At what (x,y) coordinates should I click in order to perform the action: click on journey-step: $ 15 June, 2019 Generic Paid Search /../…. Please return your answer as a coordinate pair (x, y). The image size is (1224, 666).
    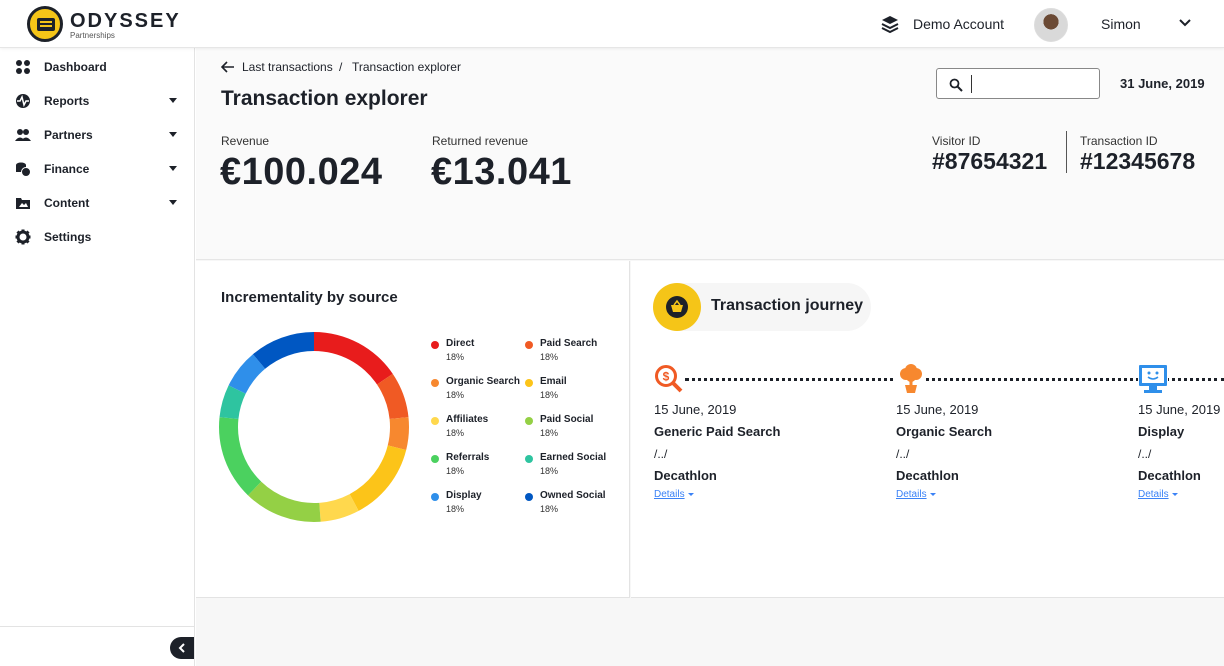
    Looking at the image, I should click on (734, 434).